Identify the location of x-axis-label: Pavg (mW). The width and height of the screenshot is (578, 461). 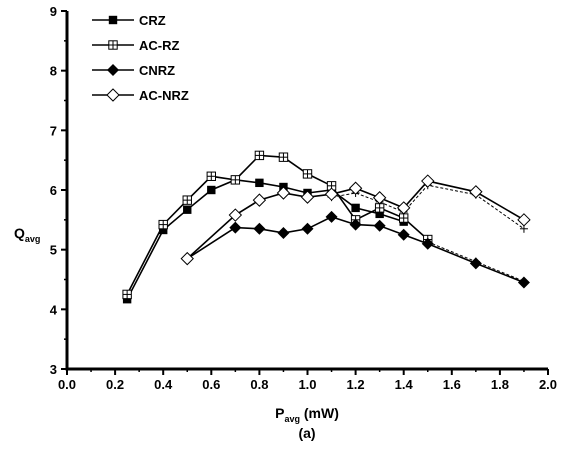
(307, 414).